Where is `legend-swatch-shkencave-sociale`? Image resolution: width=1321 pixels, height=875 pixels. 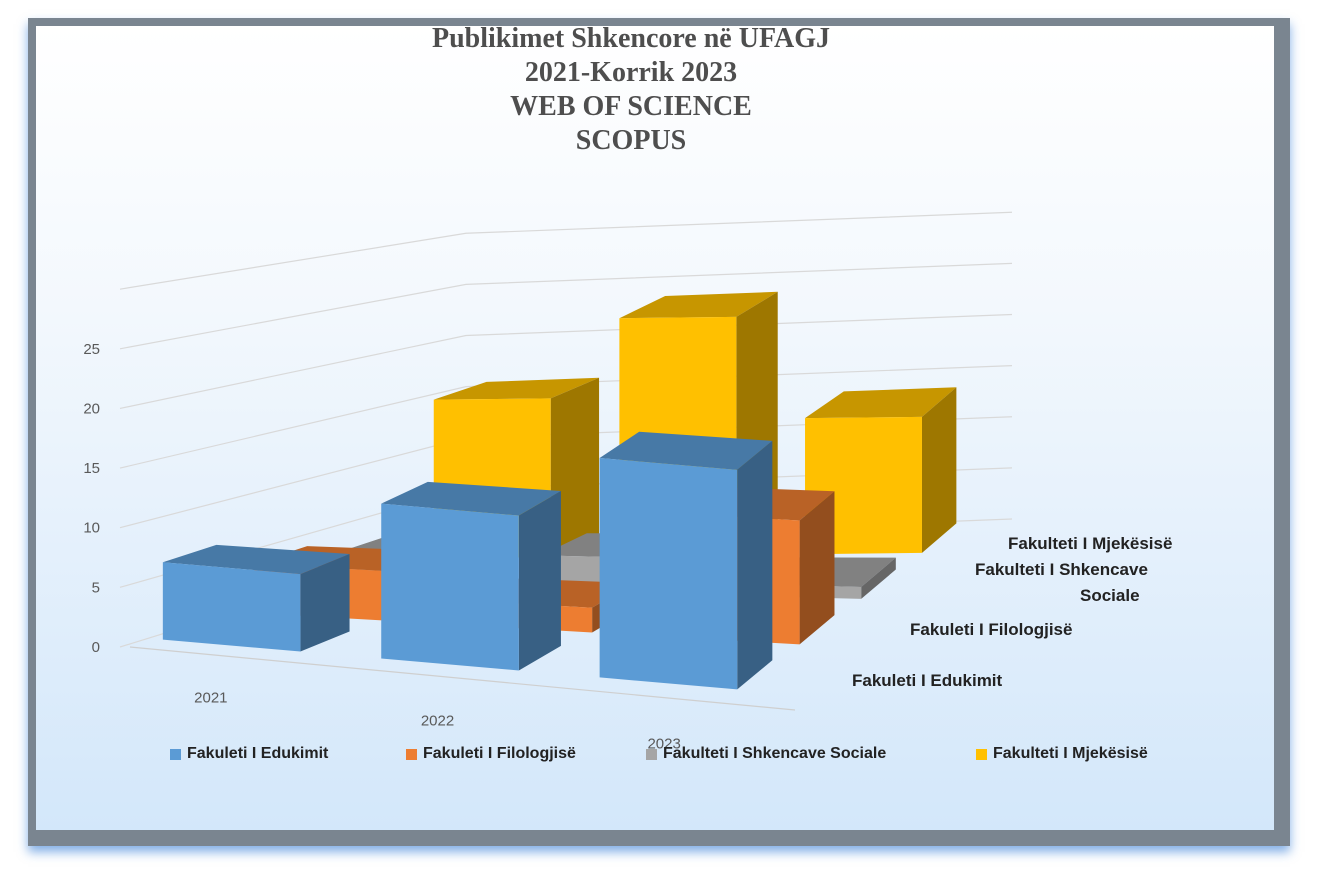 legend-swatch-shkencave-sociale is located at coordinates (651, 754).